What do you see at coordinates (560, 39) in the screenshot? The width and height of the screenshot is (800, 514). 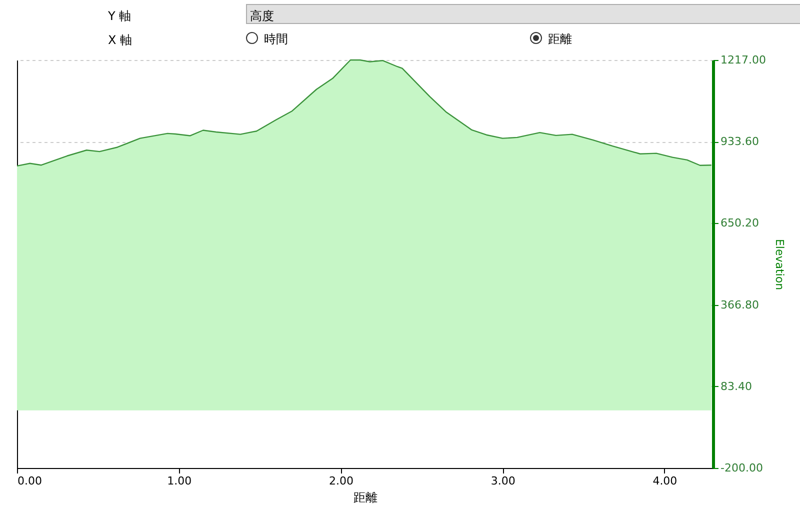 I see `text: 距離` at bounding box center [560, 39].